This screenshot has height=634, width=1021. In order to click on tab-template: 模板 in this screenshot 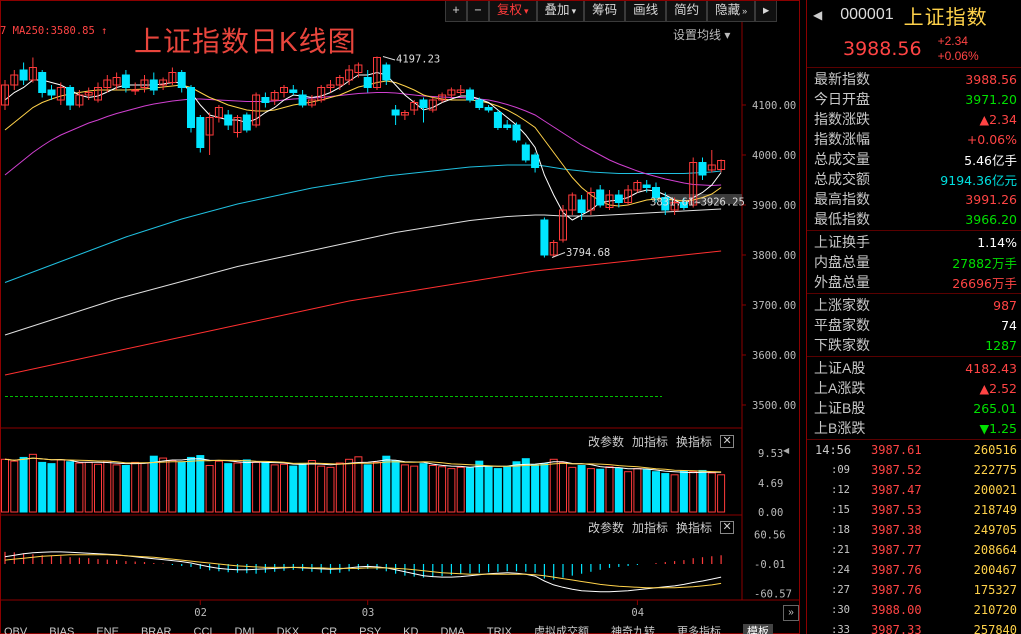, I will do `click(757, 629)`.